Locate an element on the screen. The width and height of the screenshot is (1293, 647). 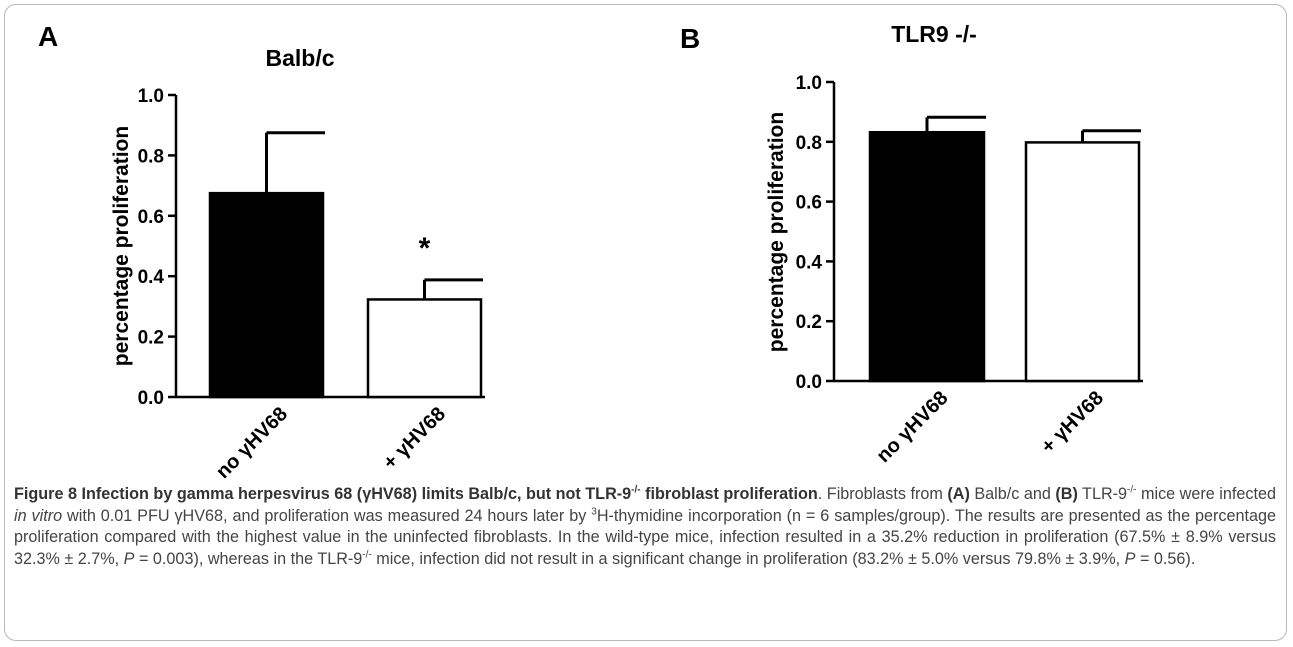
panel-label-b: B is located at coordinates (690, 38).